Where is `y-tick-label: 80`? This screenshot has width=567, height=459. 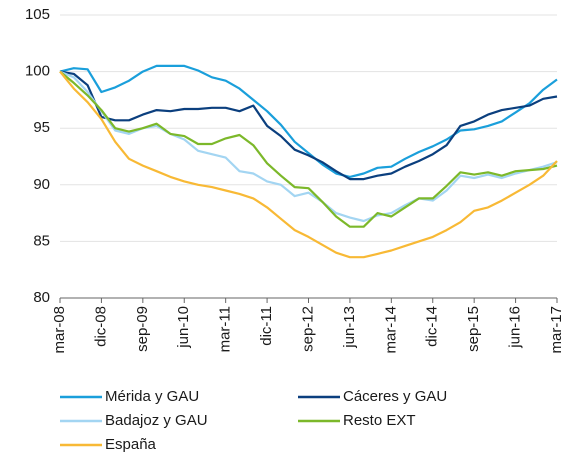 y-tick-label: 80 is located at coordinates (41, 297).